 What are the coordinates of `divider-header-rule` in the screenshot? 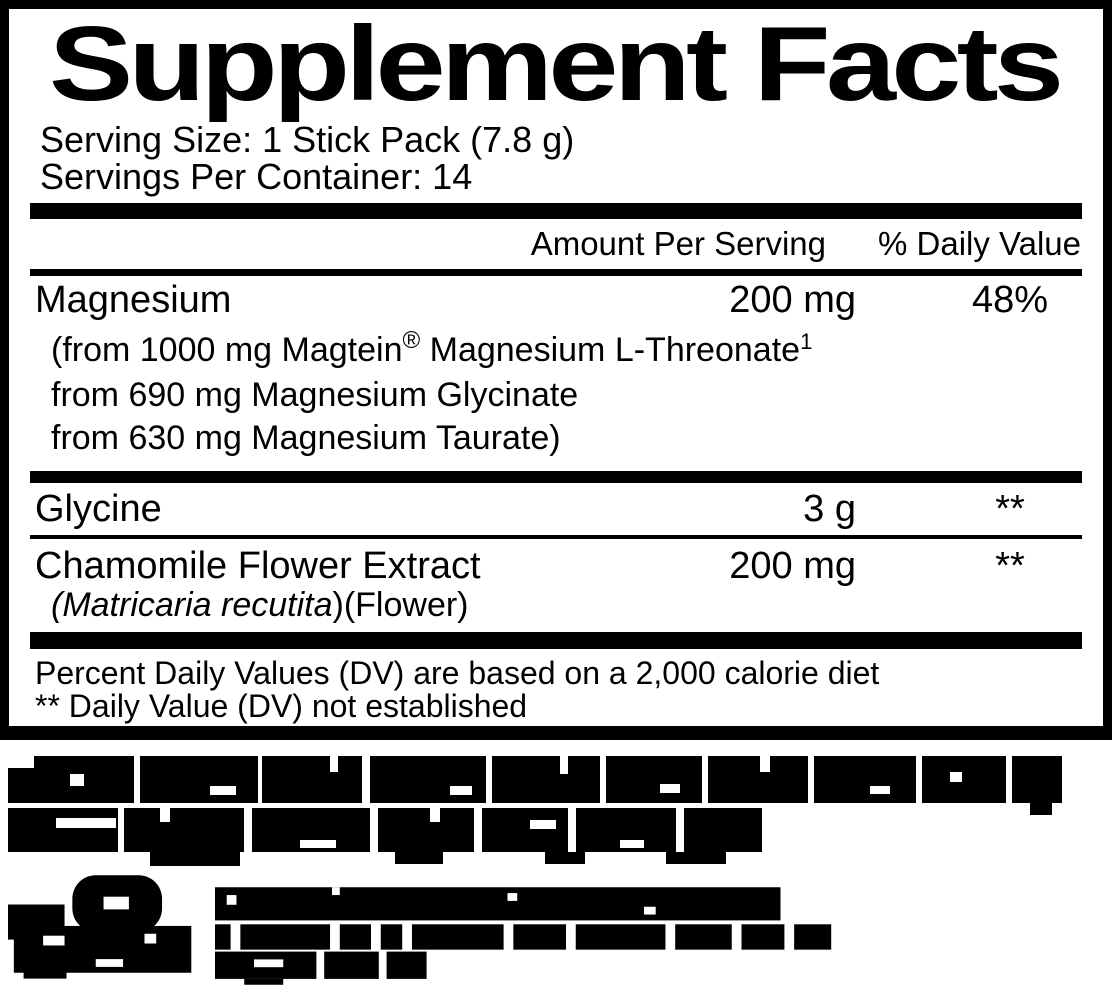 It's located at (556, 272).